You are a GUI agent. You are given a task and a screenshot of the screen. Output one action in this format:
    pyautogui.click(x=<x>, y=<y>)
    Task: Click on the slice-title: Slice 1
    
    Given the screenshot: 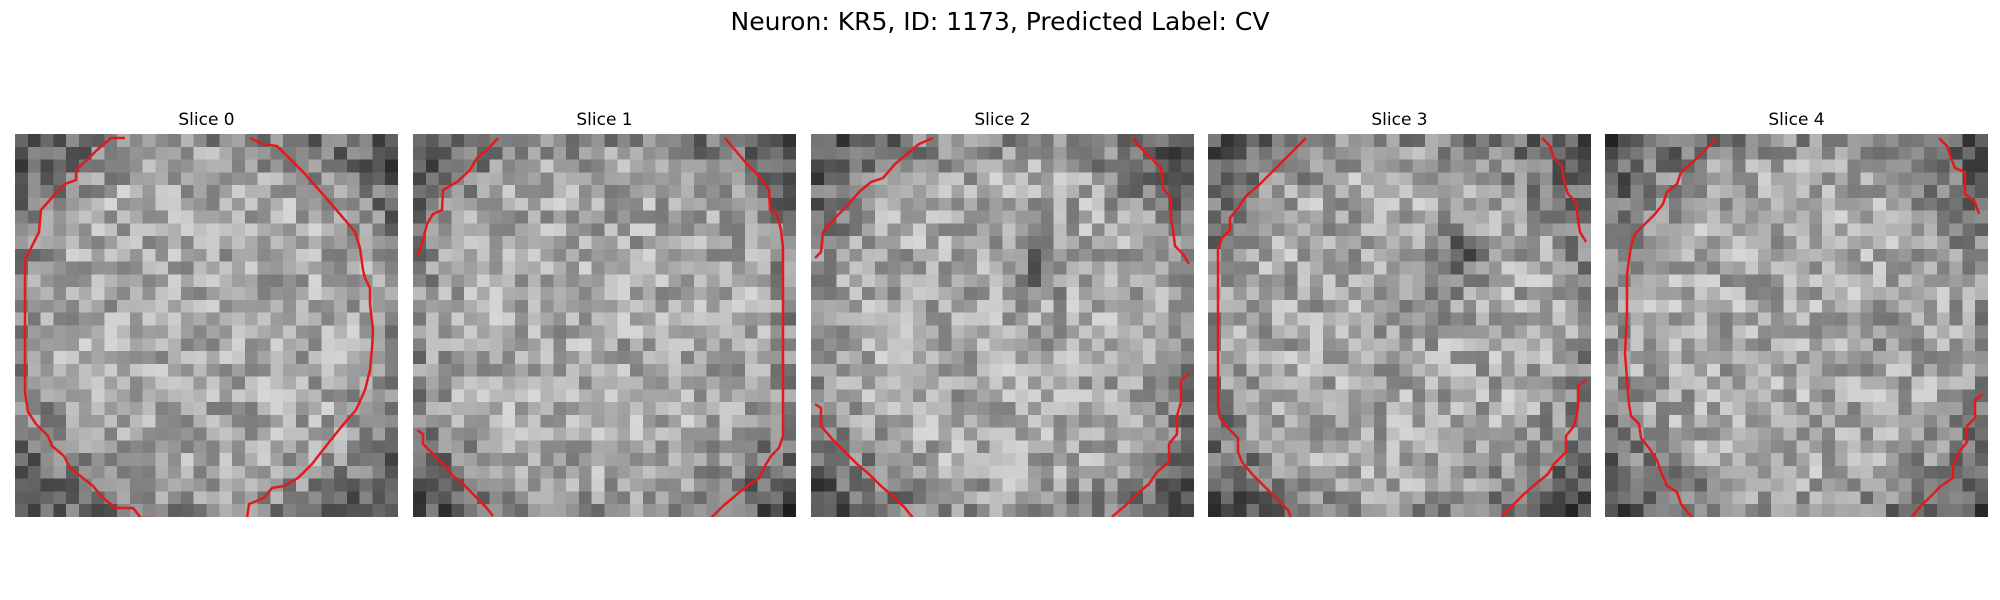 What is the action you would take?
    pyautogui.click(x=604, y=120)
    